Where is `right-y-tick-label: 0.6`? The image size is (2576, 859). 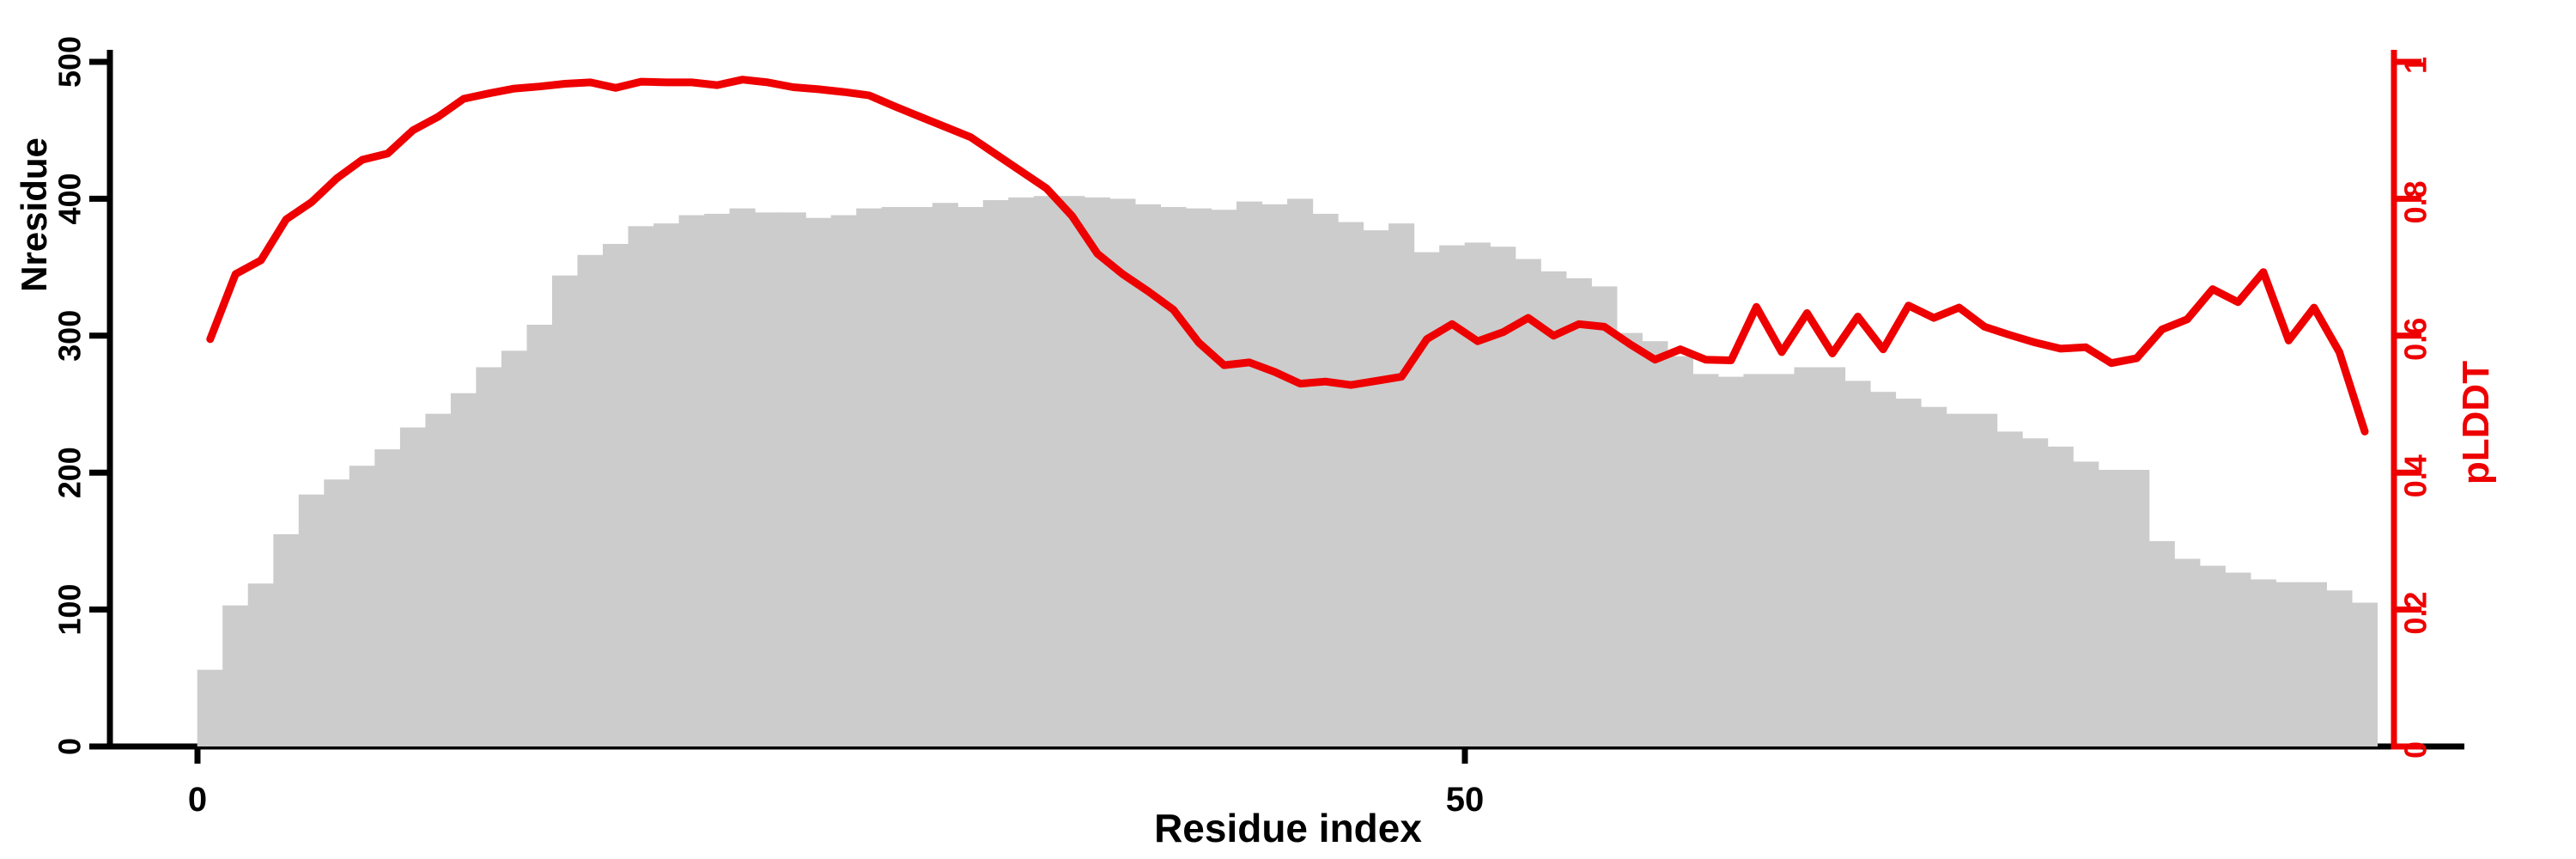
right-y-tick-label: 0.6 is located at coordinates (2415, 339).